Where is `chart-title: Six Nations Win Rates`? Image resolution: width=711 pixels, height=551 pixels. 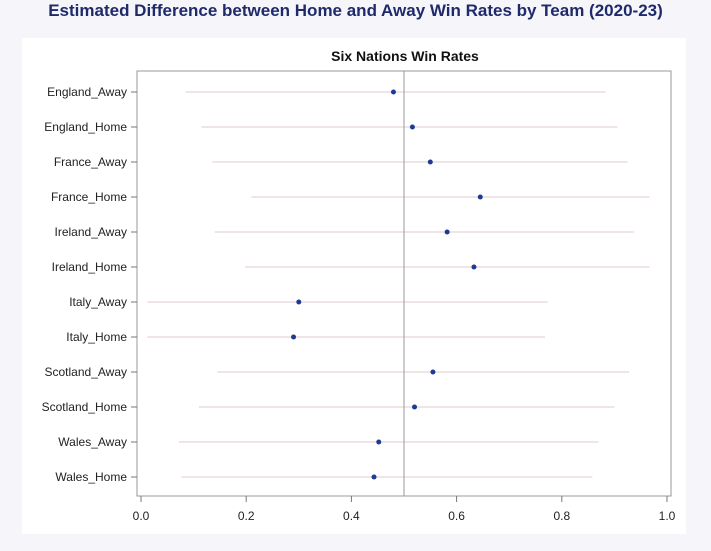 chart-title: Six Nations Win Rates is located at coordinates (405, 56).